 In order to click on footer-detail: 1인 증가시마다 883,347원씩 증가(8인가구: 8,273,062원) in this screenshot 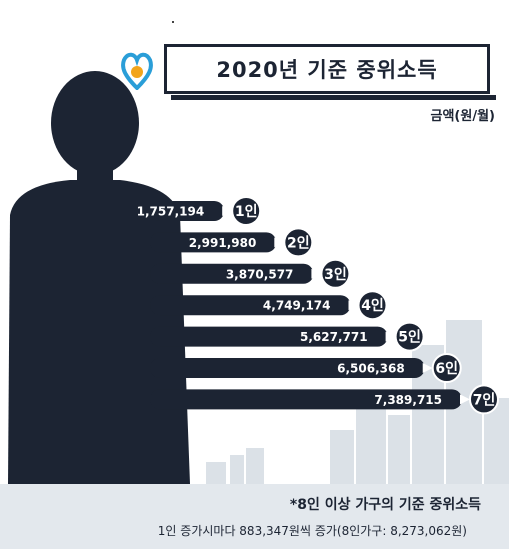, I will do `click(312, 531)`.